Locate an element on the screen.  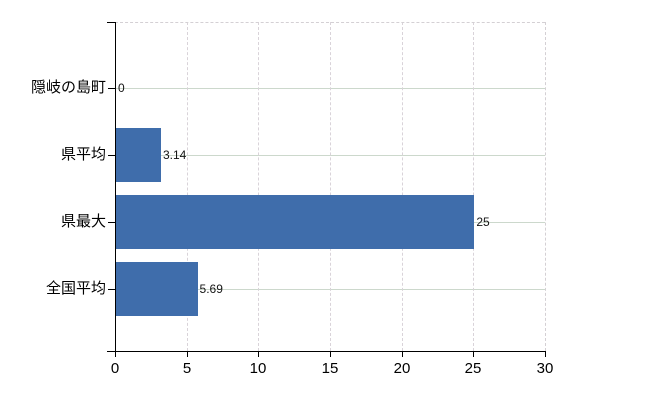
bar-value-label: 0 is located at coordinates (121, 88).